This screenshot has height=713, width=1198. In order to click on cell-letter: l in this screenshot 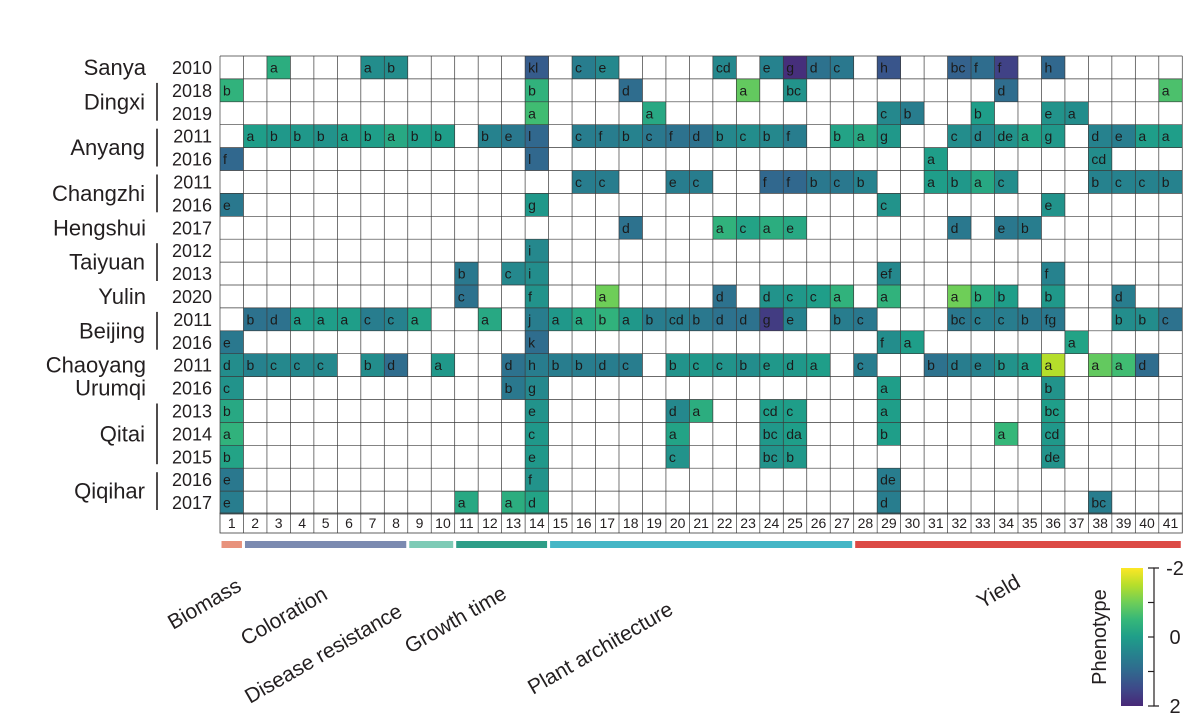, I will do `click(529, 159)`.